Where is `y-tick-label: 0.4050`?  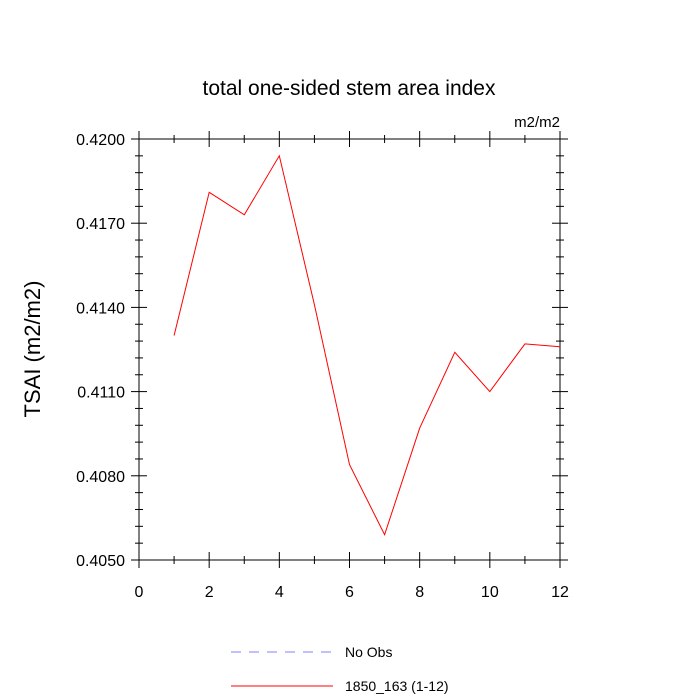
y-tick-label: 0.4050 is located at coordinates (100, 561).